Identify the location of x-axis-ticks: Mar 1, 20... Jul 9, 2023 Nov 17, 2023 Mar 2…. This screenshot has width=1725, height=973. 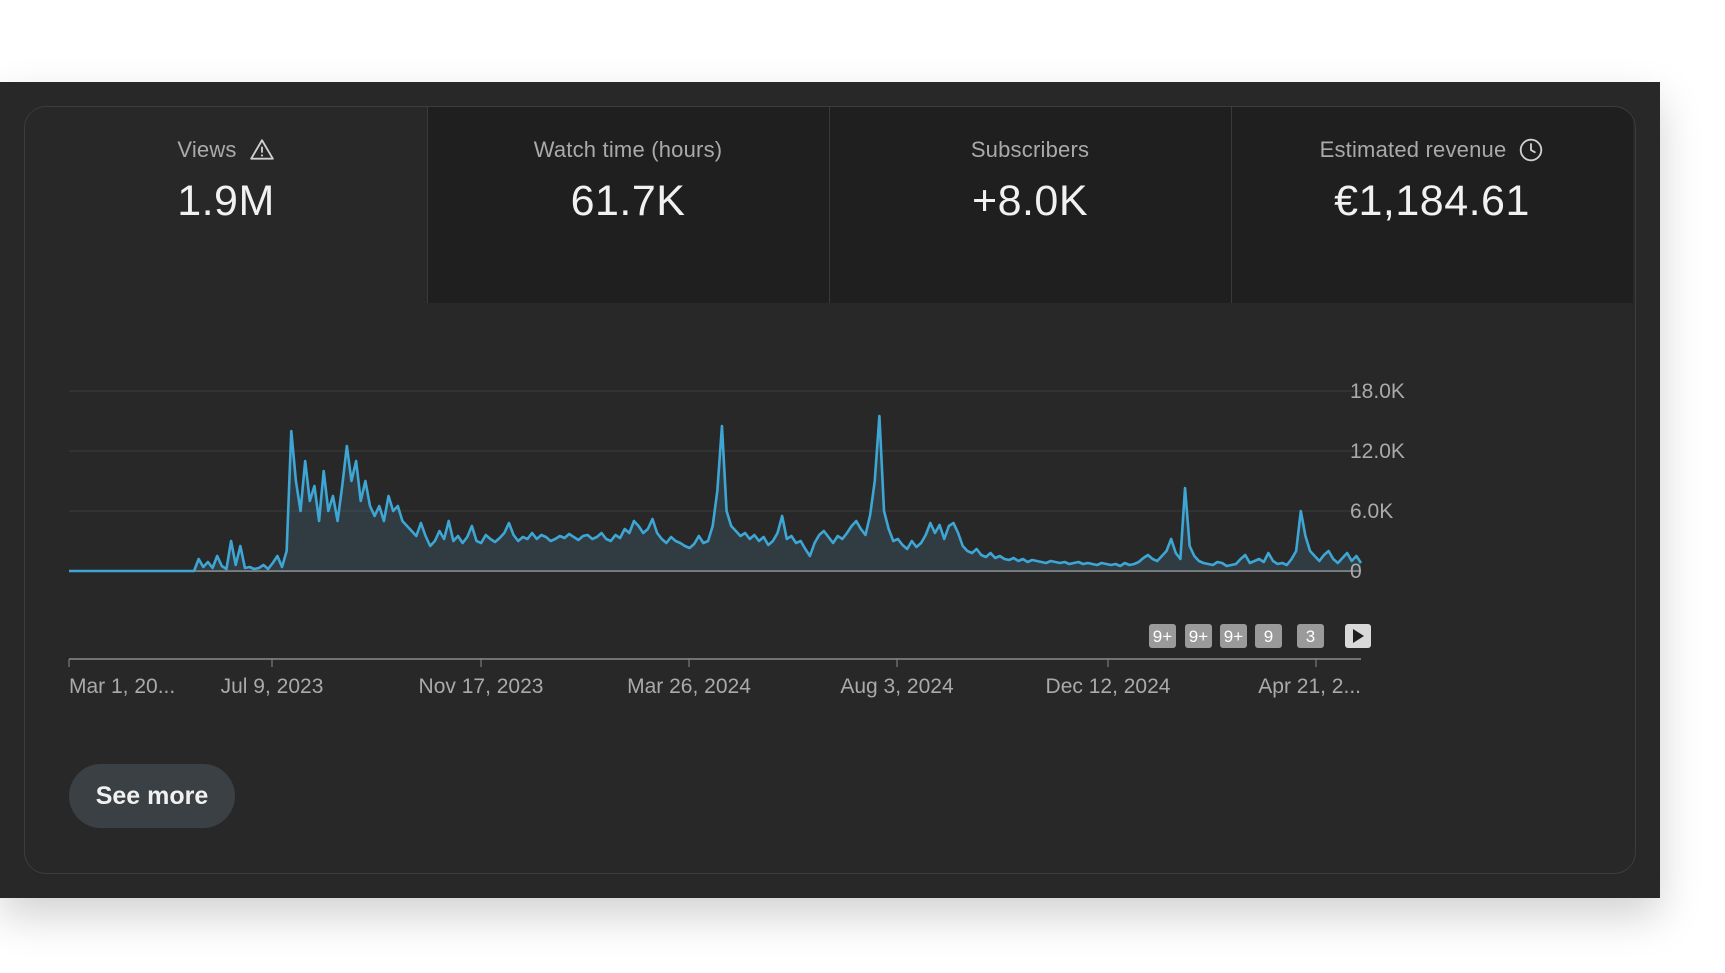
(714, 678).